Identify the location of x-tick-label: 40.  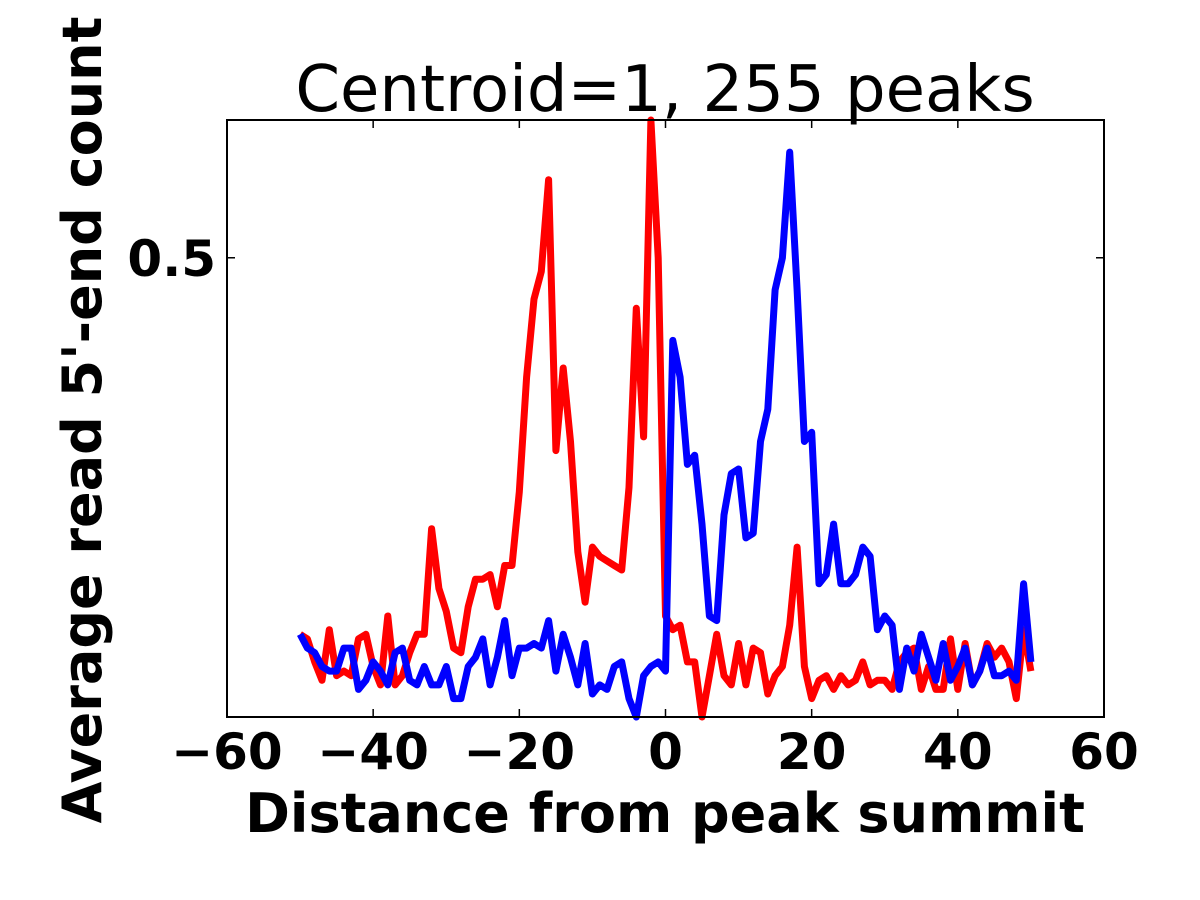
(958, 752).